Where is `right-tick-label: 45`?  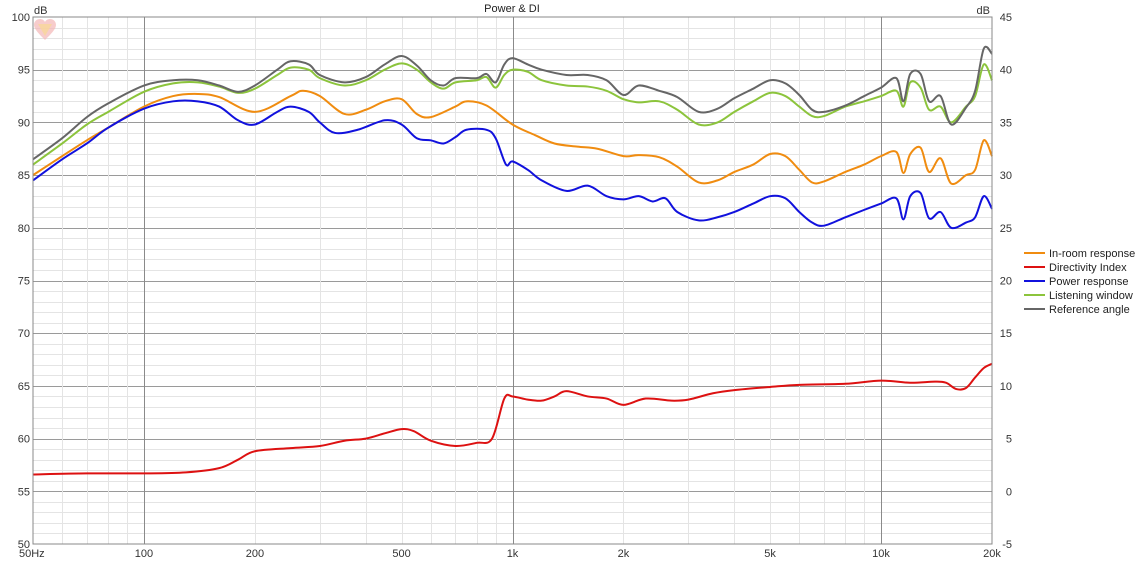 right-tick-label: 45 is located at coordinates (1006, 18).